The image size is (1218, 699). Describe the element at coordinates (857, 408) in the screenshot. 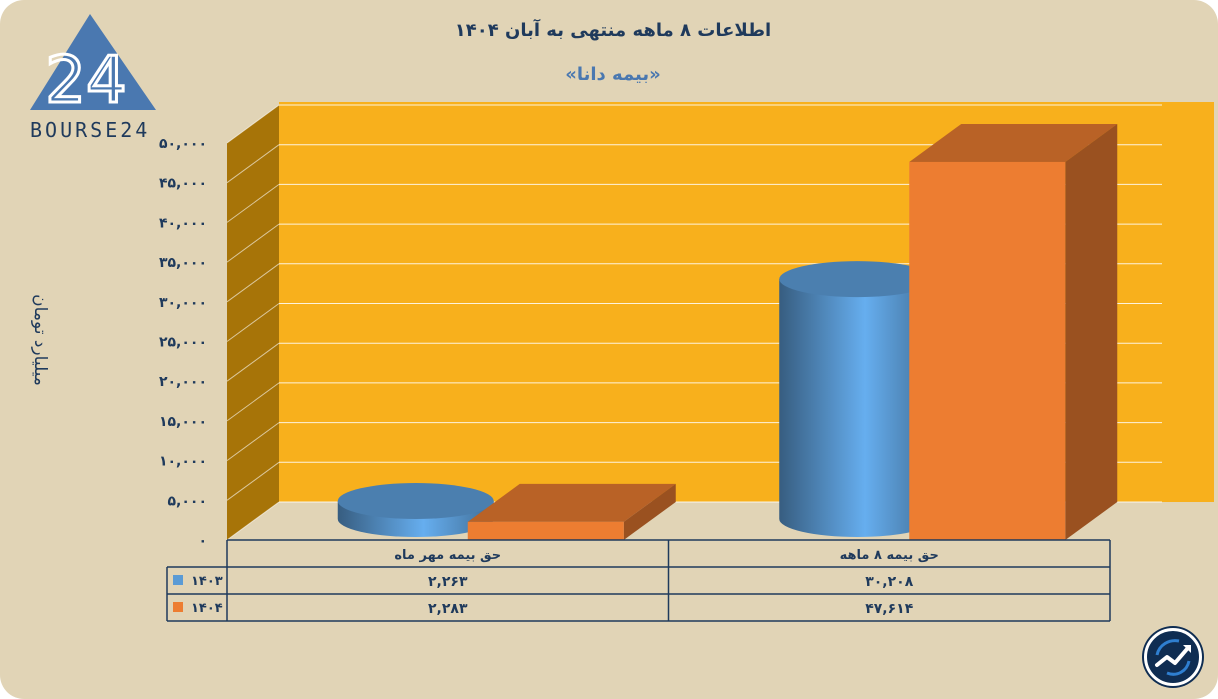

I see `bar-cylinder-body` at that location.